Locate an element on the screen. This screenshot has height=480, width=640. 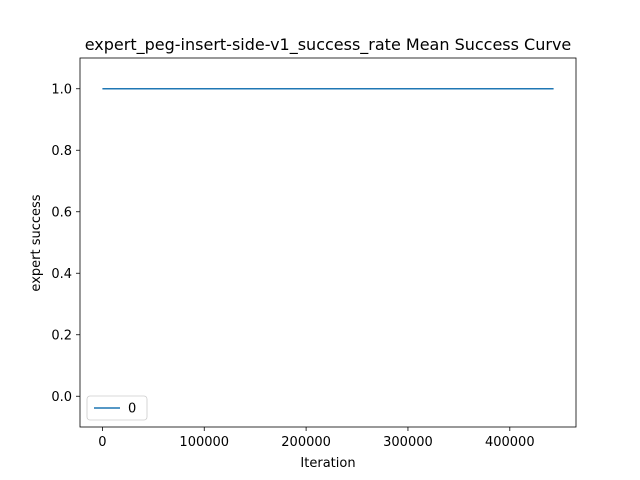
x-tick-label: 400000 is located at coordinates (510, 442).